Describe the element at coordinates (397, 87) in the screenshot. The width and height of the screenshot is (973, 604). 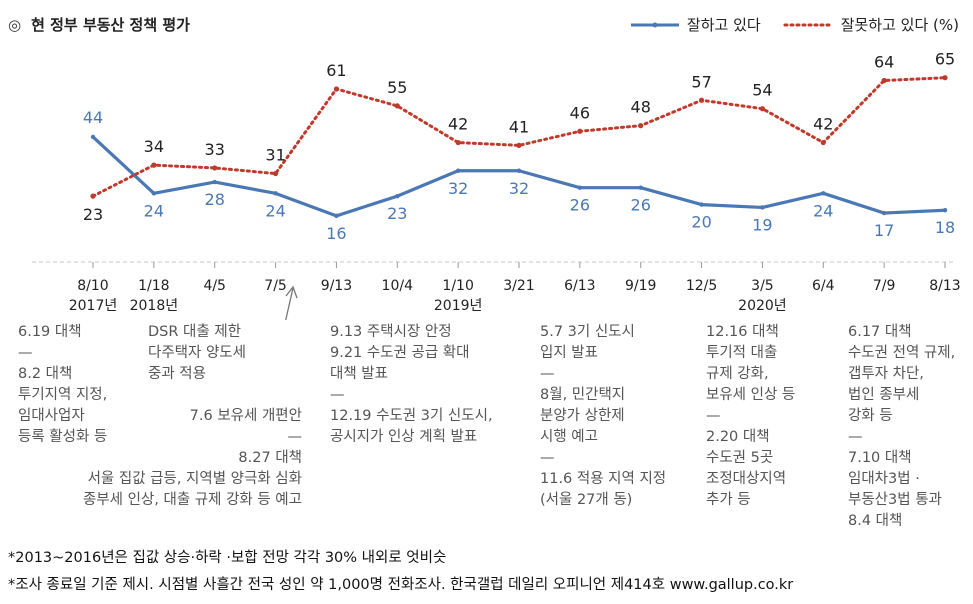
I see `data-label: 55` at that location.